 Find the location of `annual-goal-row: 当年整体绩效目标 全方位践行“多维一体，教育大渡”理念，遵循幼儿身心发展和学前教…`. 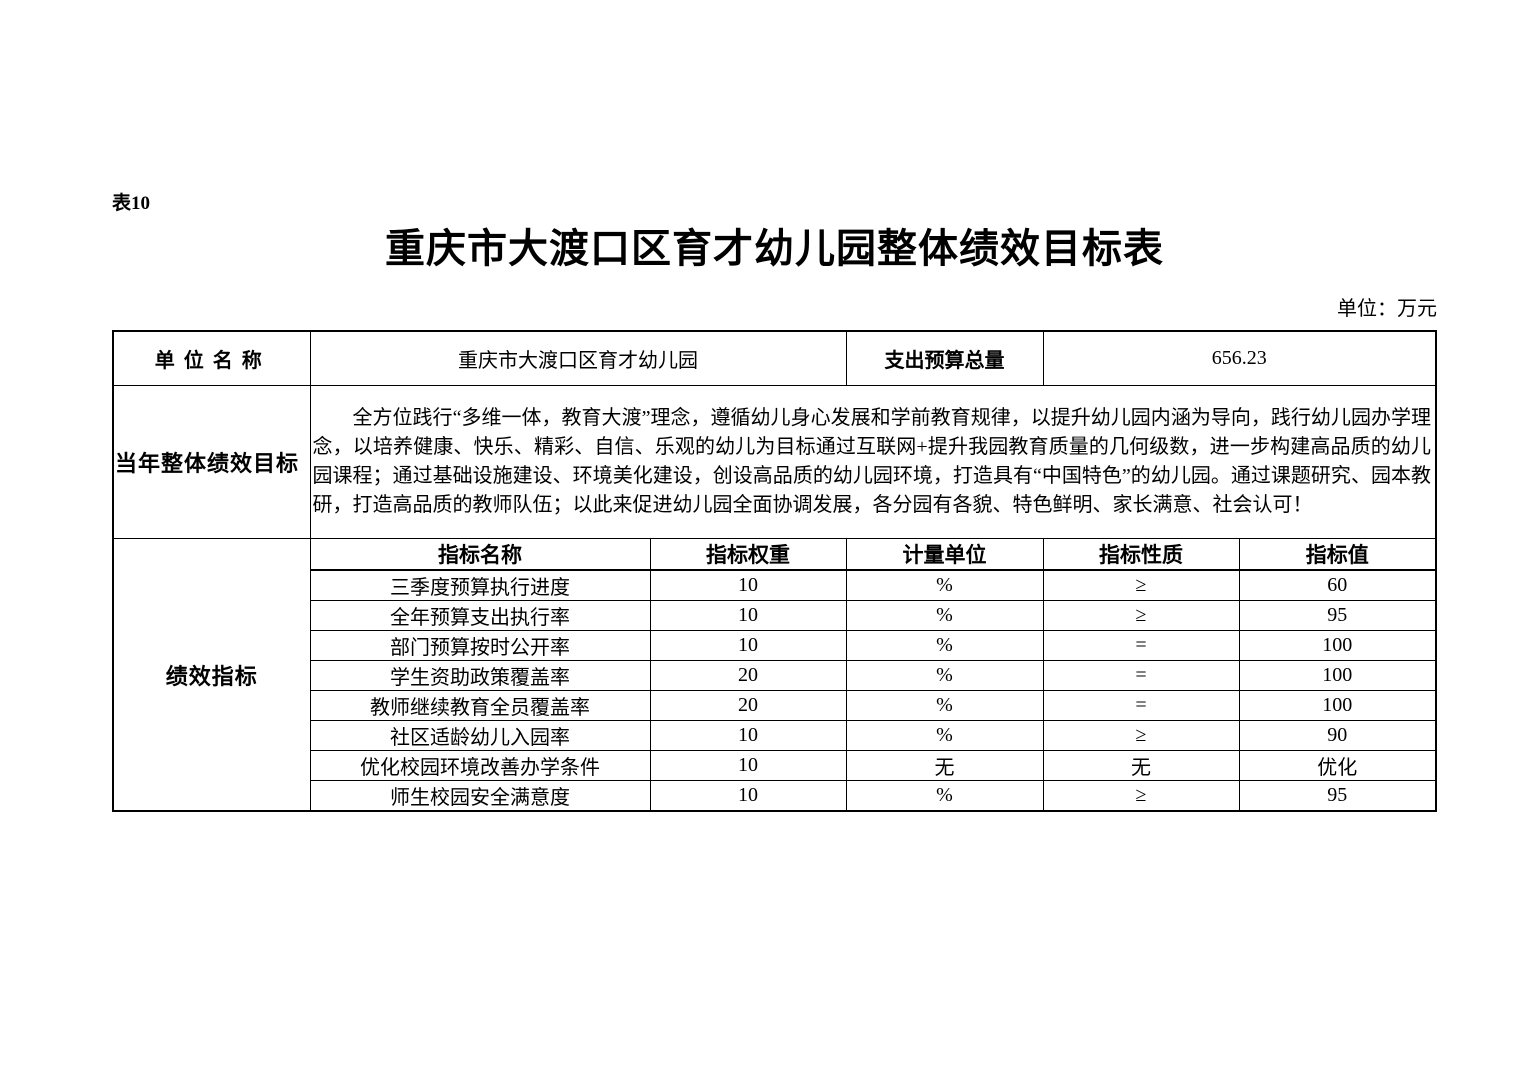

annual-goal-row: 当年整体绩效目标 全方位践行“多维一体，教育大渡”理念，遵循幼儿身心发展和学前教… is located at coordinates (774, 462).